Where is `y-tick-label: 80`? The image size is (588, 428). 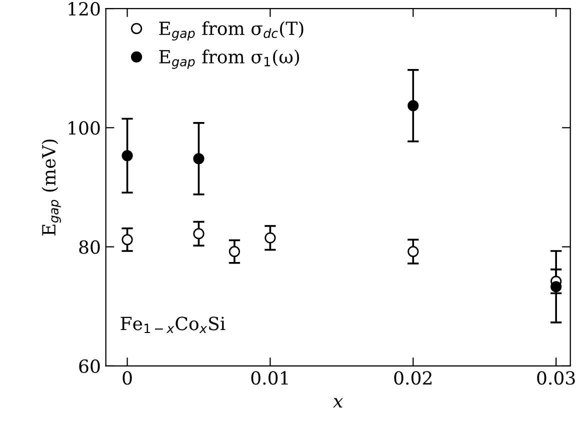 y-tick-label: 80 is located at coordinates (89, 247).